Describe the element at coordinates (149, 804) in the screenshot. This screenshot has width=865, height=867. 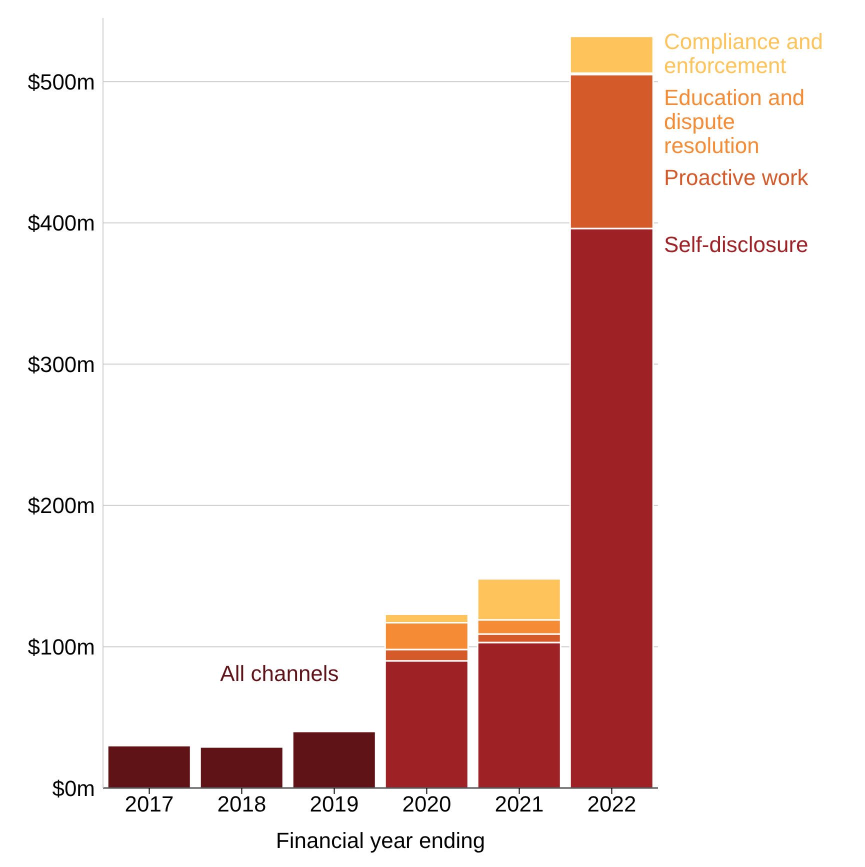
I see `x-tick-label: 2017` at that location.